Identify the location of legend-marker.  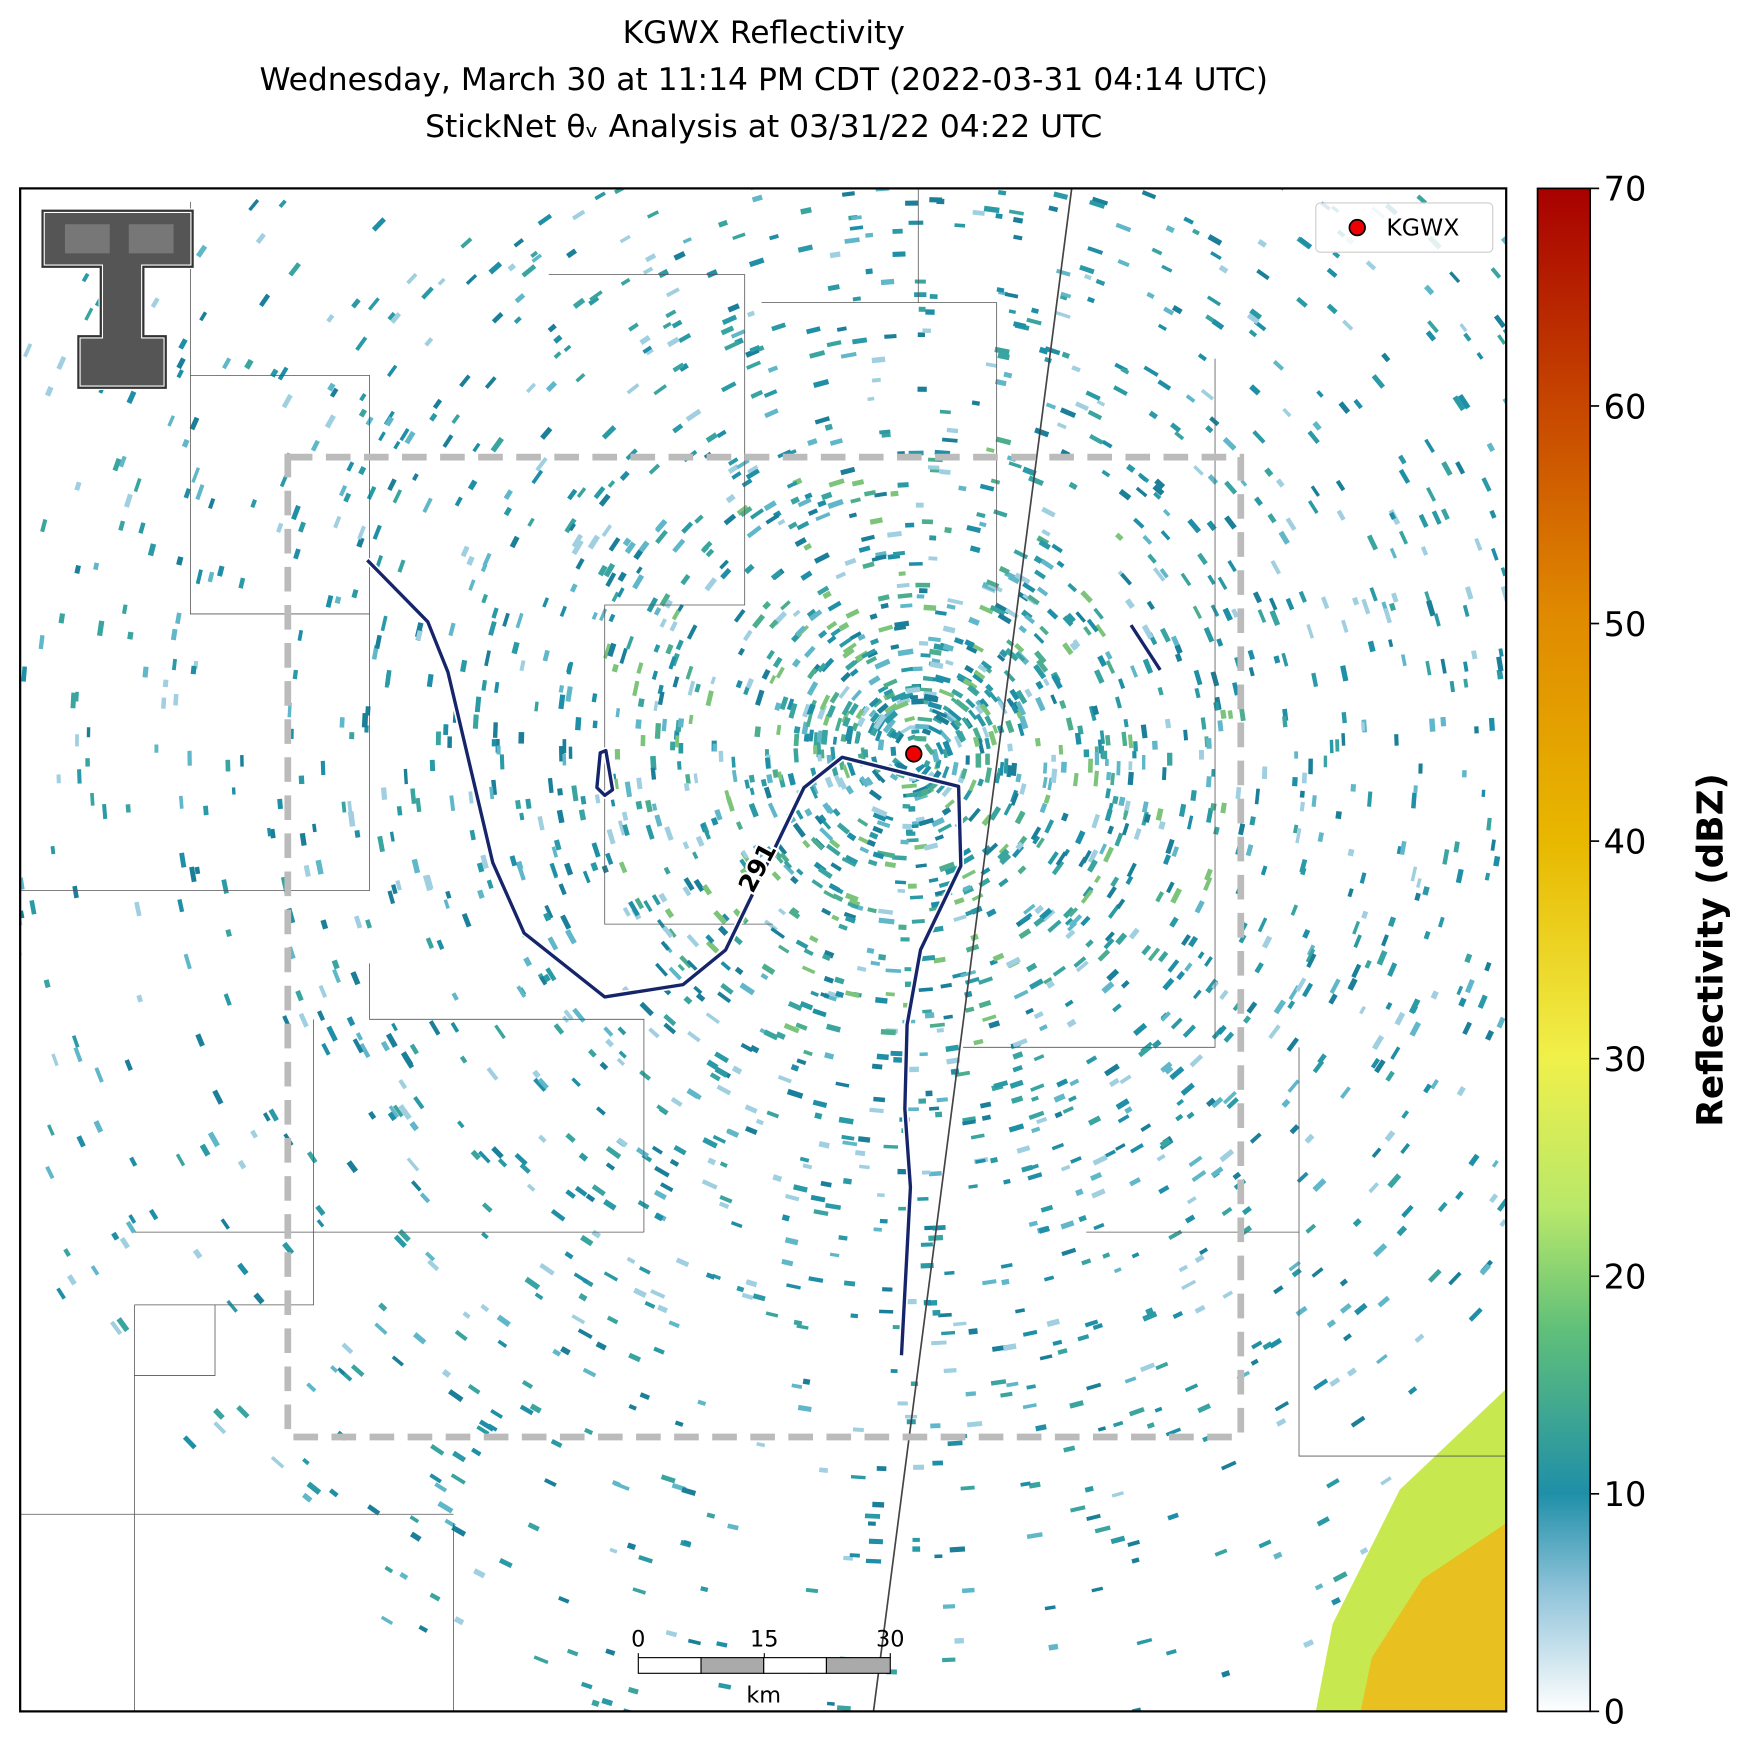
(1357, 227).